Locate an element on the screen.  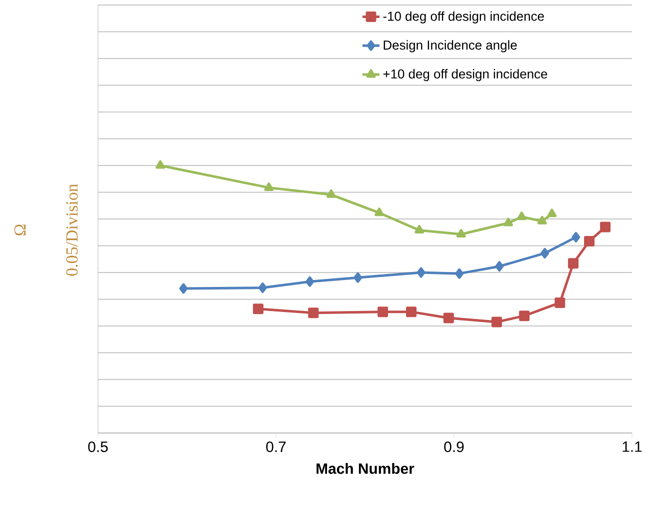
legend-label: Design Incidence angle is located at coordinates (450, 46).